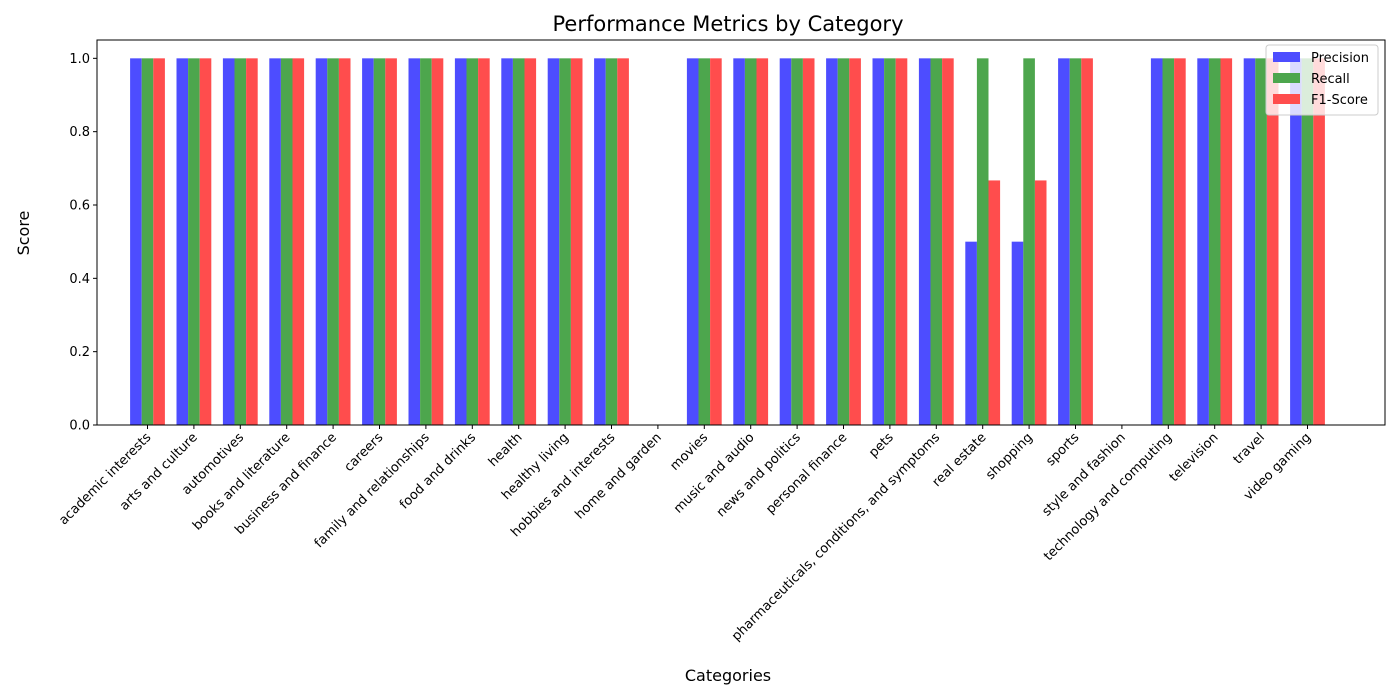  I want to click on bar-precision-video-gaming, so click(1296, 241).